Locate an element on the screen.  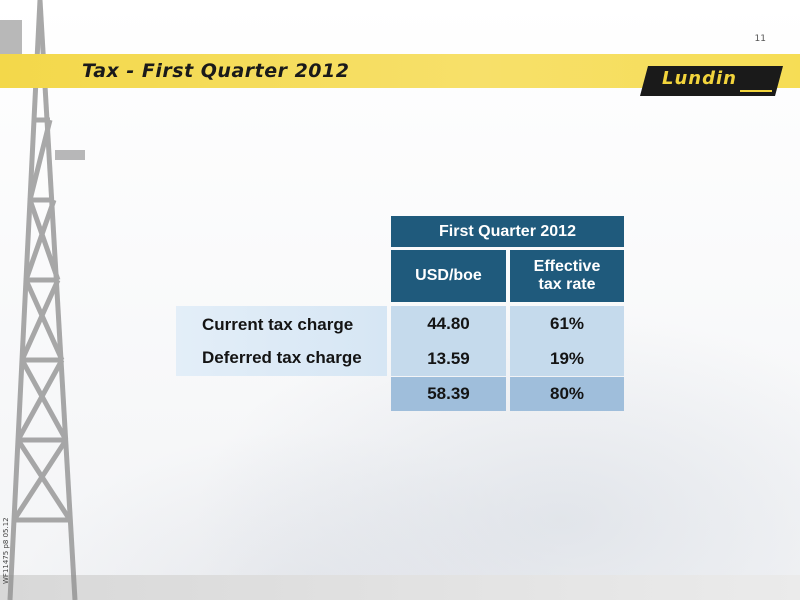
cell-deferred-rate: 19% is located at coordinates (567, 358).